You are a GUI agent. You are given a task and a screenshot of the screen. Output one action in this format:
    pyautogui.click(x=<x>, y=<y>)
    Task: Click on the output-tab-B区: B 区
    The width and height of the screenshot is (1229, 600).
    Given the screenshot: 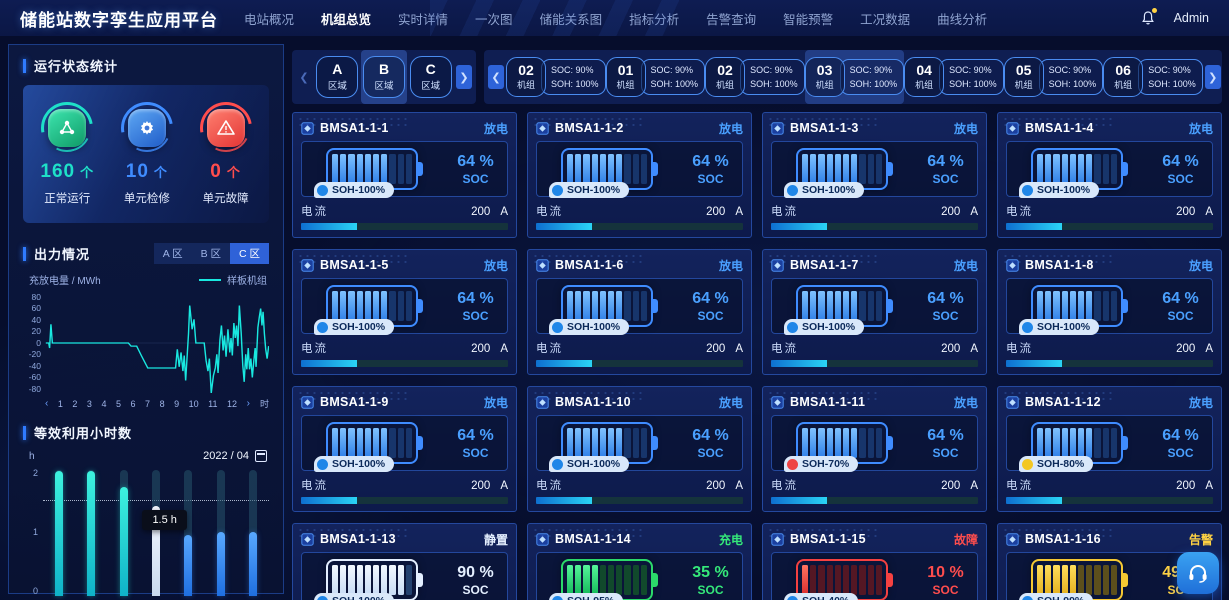 What is the action you would take?
    pyautogui.click(x=210, y=253)
    